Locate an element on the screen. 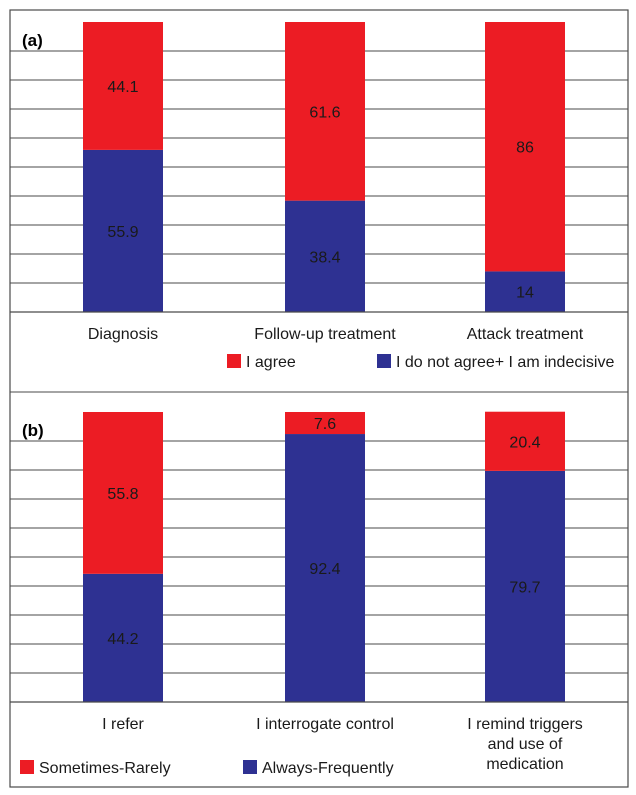  panel-a-category-label: Diagnosis is located at coordinates (123, 334).